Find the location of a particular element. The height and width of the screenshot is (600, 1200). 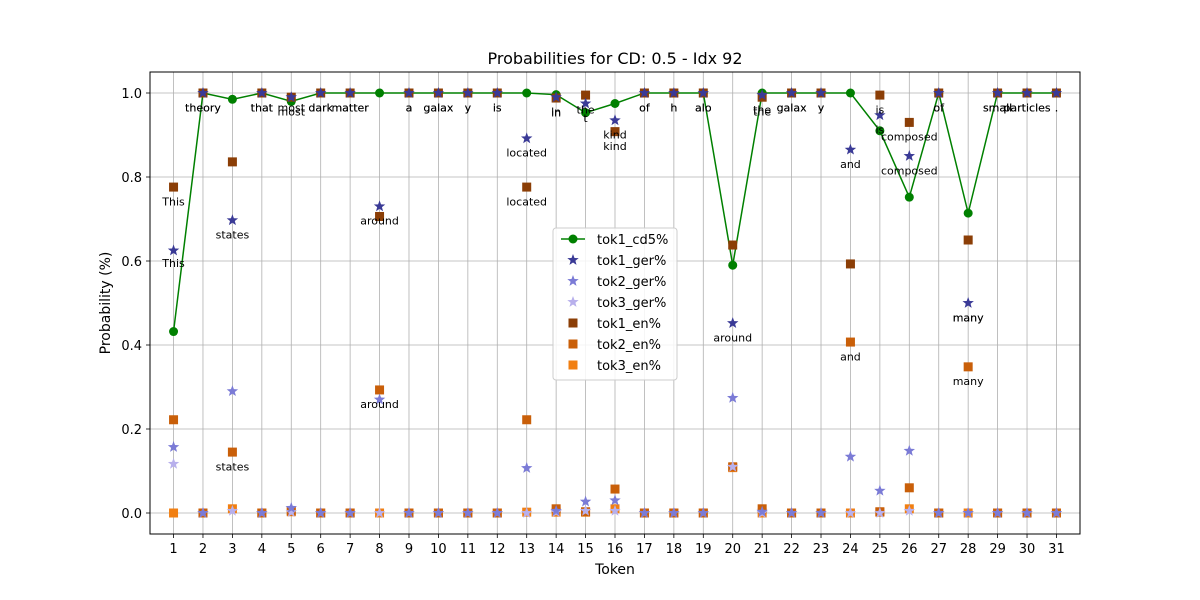

x-tick-label: 7 is located at coordinates (350, 549).